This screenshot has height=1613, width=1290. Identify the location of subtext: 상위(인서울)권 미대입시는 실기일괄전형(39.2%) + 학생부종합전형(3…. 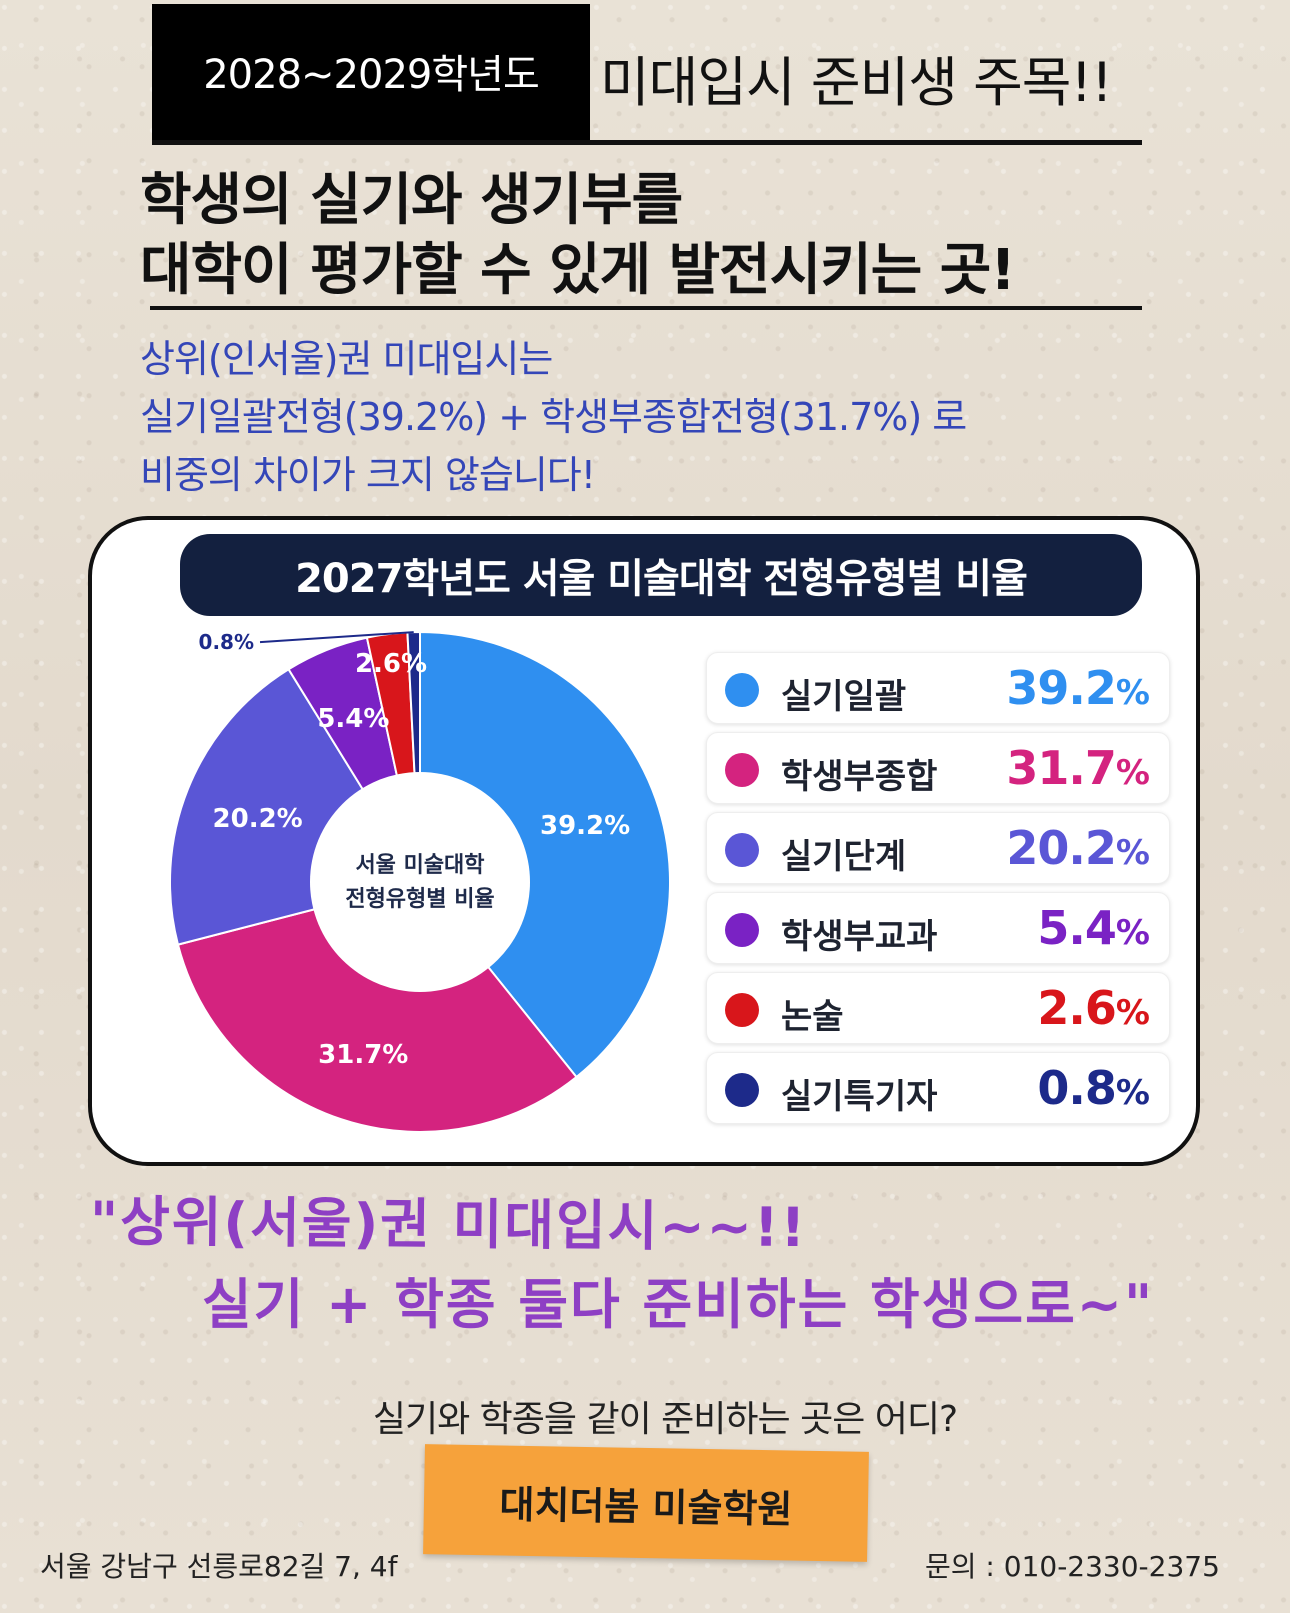
(553, 417).